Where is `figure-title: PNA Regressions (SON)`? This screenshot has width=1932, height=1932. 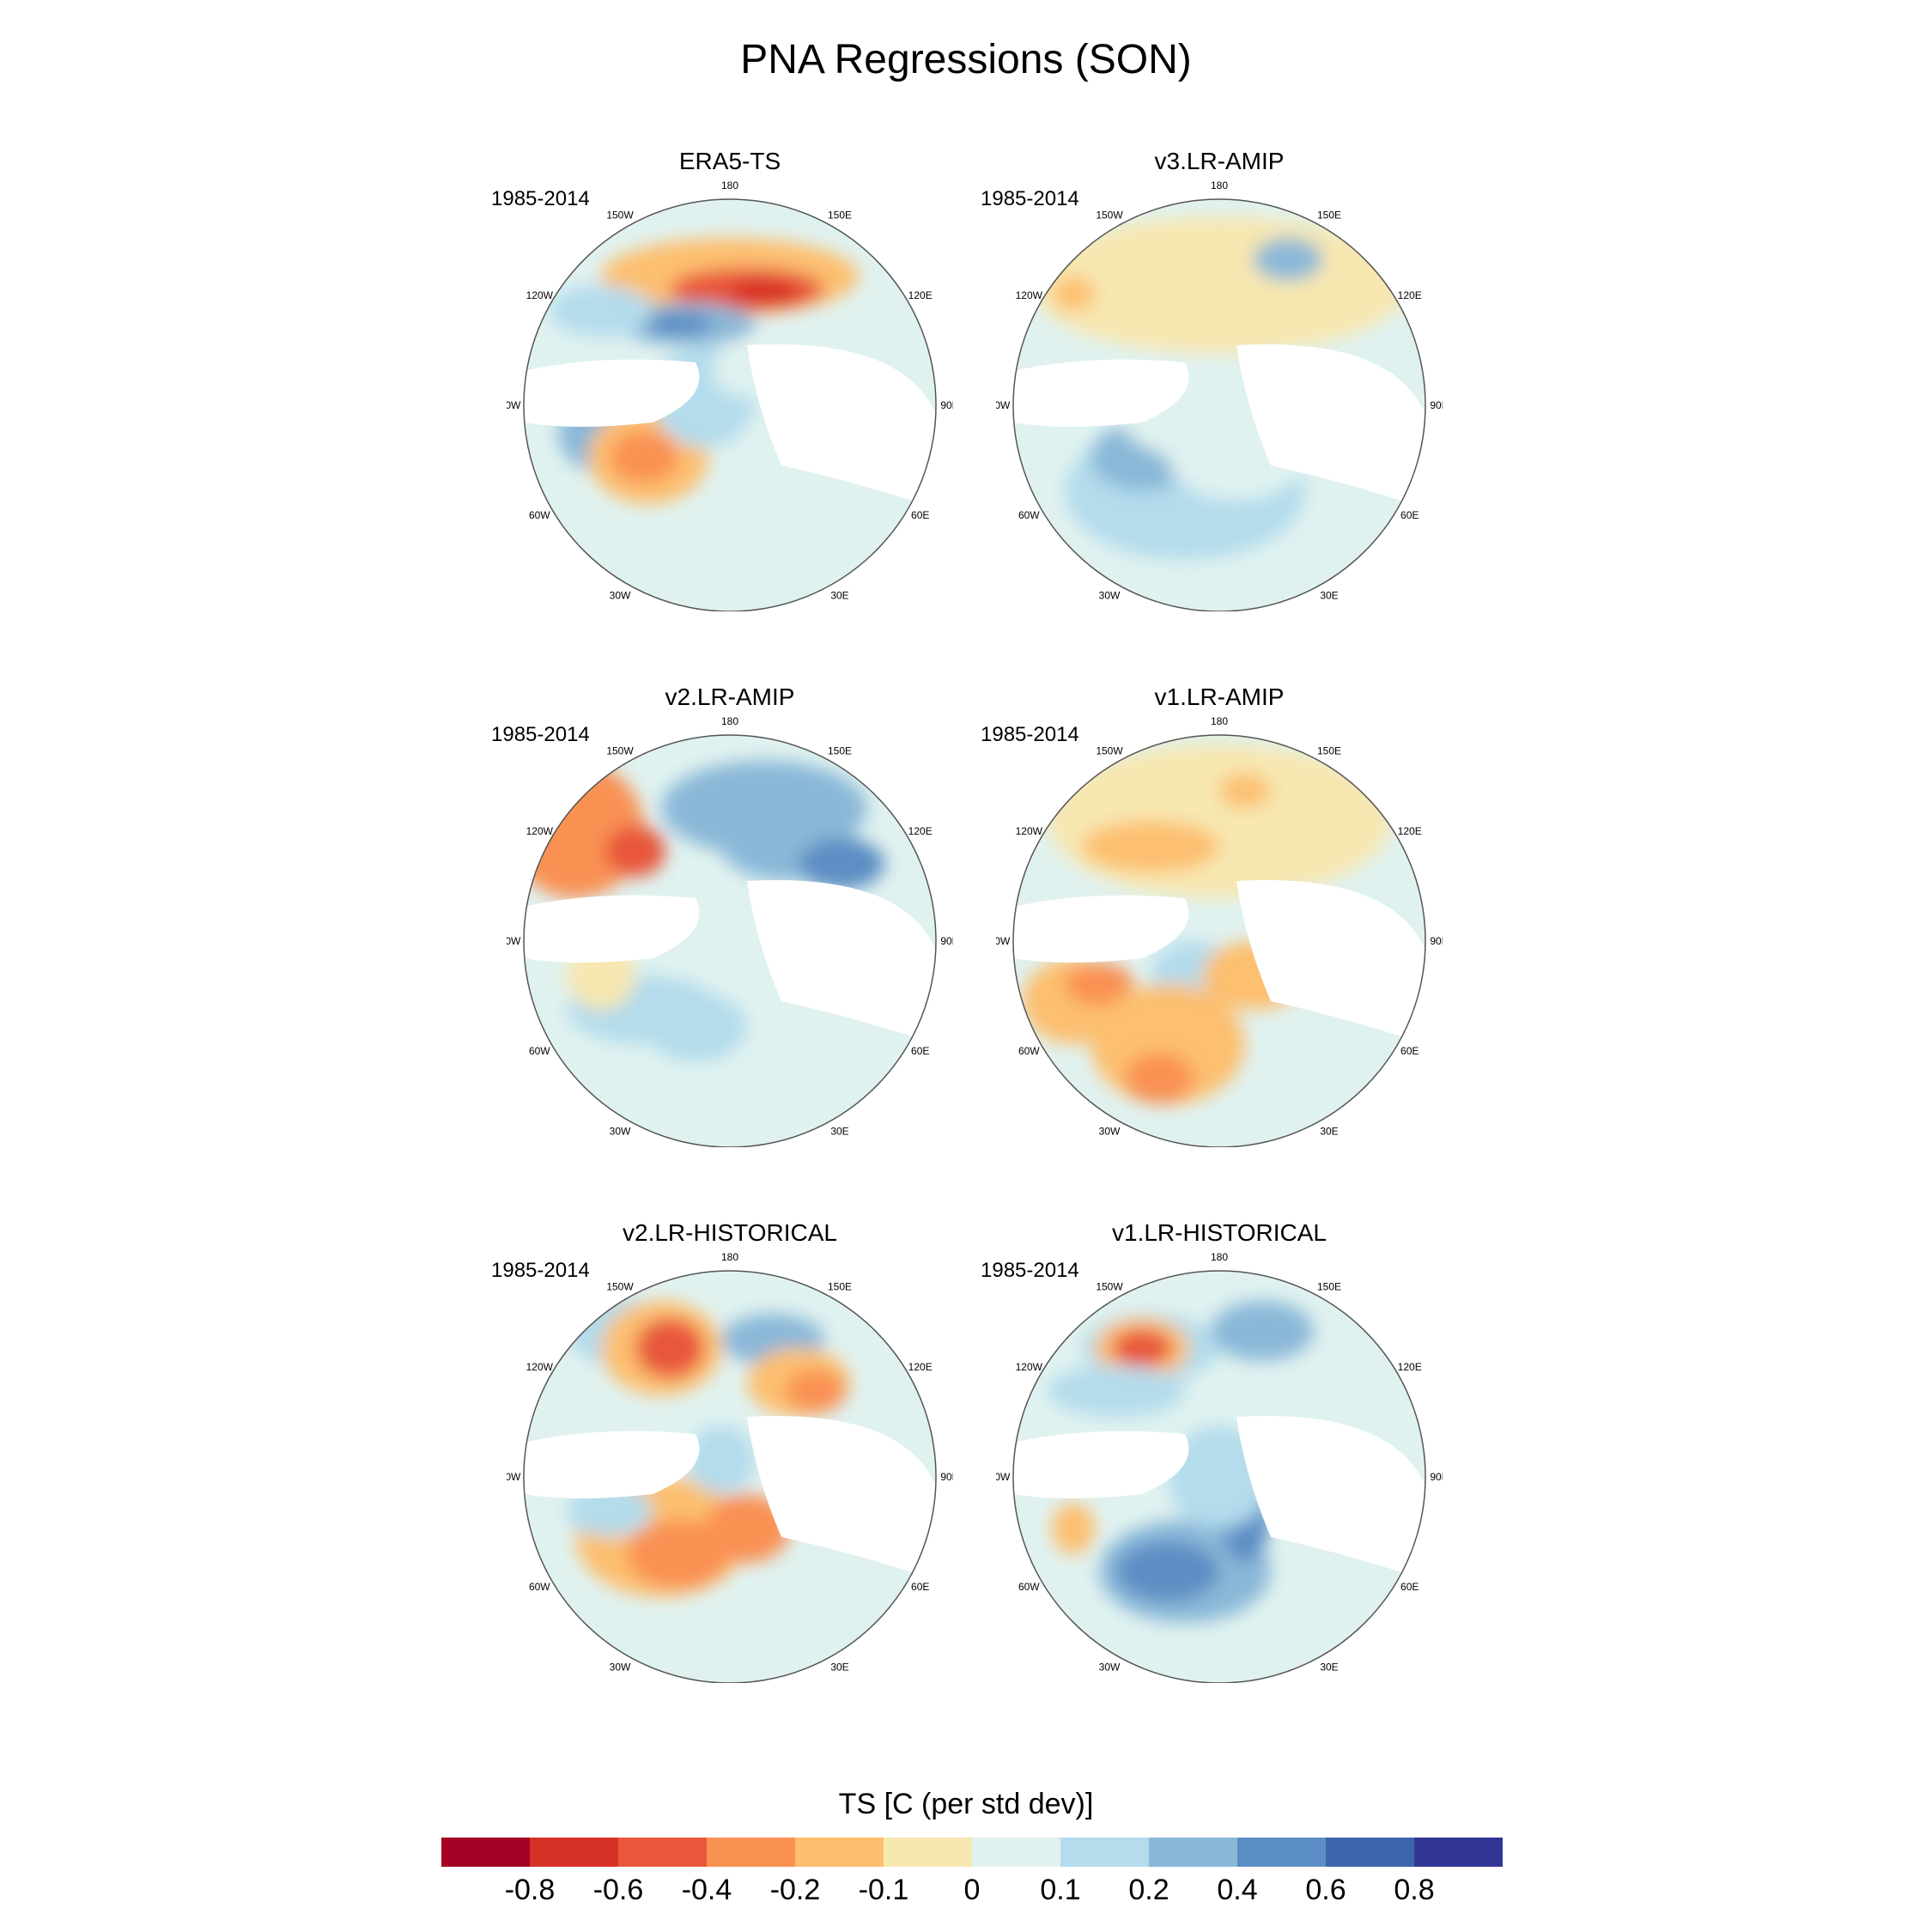 figure-title: PNA Regressions (SON) is located at coordinates (966, 59).